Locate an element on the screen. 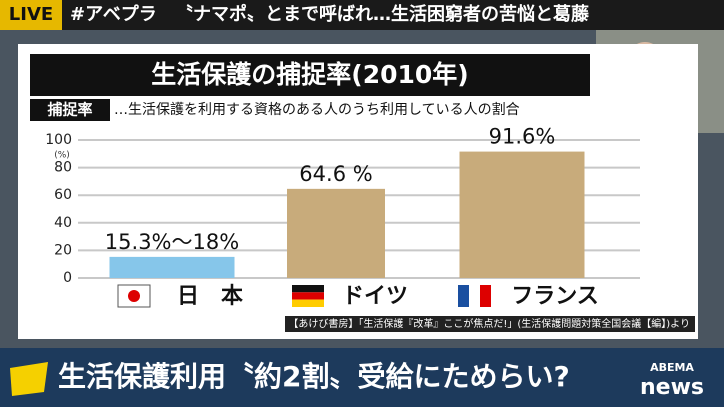  headline: 〝ナマポ〟とまで呼ばれ…生活困窮者の苦悩と葛藤 is located at coordinates (382, 14).